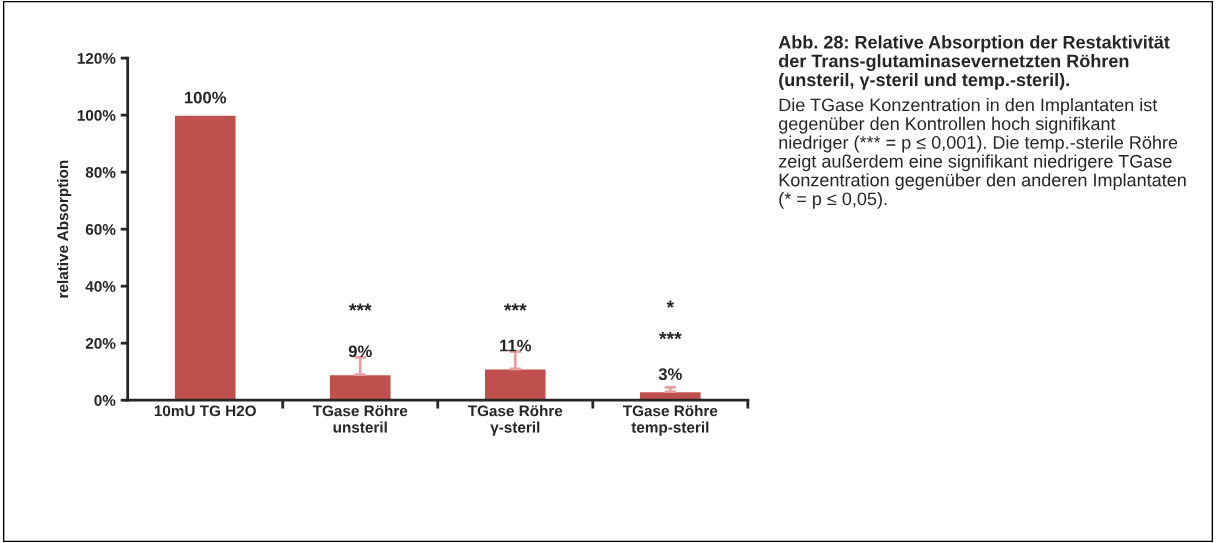 This screenshot has height=543, width=1216. I want to click on data-label: 9%, so click(360, 351).